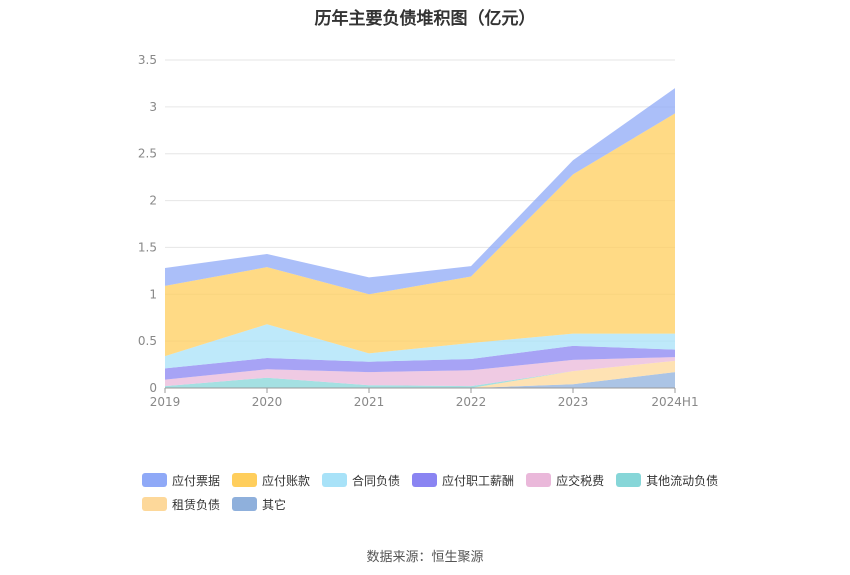 The image size is (850, 575). I want to click on legend-label: 合同负债, so click(376, 480).